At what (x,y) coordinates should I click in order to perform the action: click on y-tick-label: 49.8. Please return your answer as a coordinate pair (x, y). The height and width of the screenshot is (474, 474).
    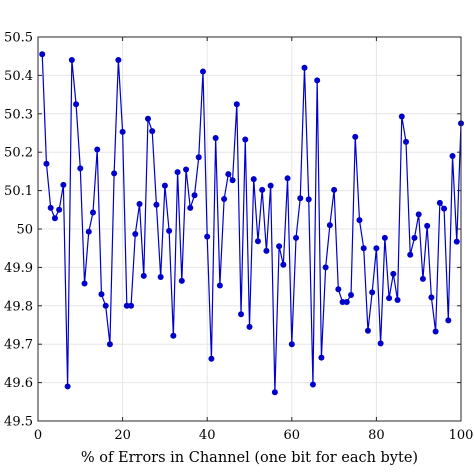
    Looking at the image, I should click on (18, 306).